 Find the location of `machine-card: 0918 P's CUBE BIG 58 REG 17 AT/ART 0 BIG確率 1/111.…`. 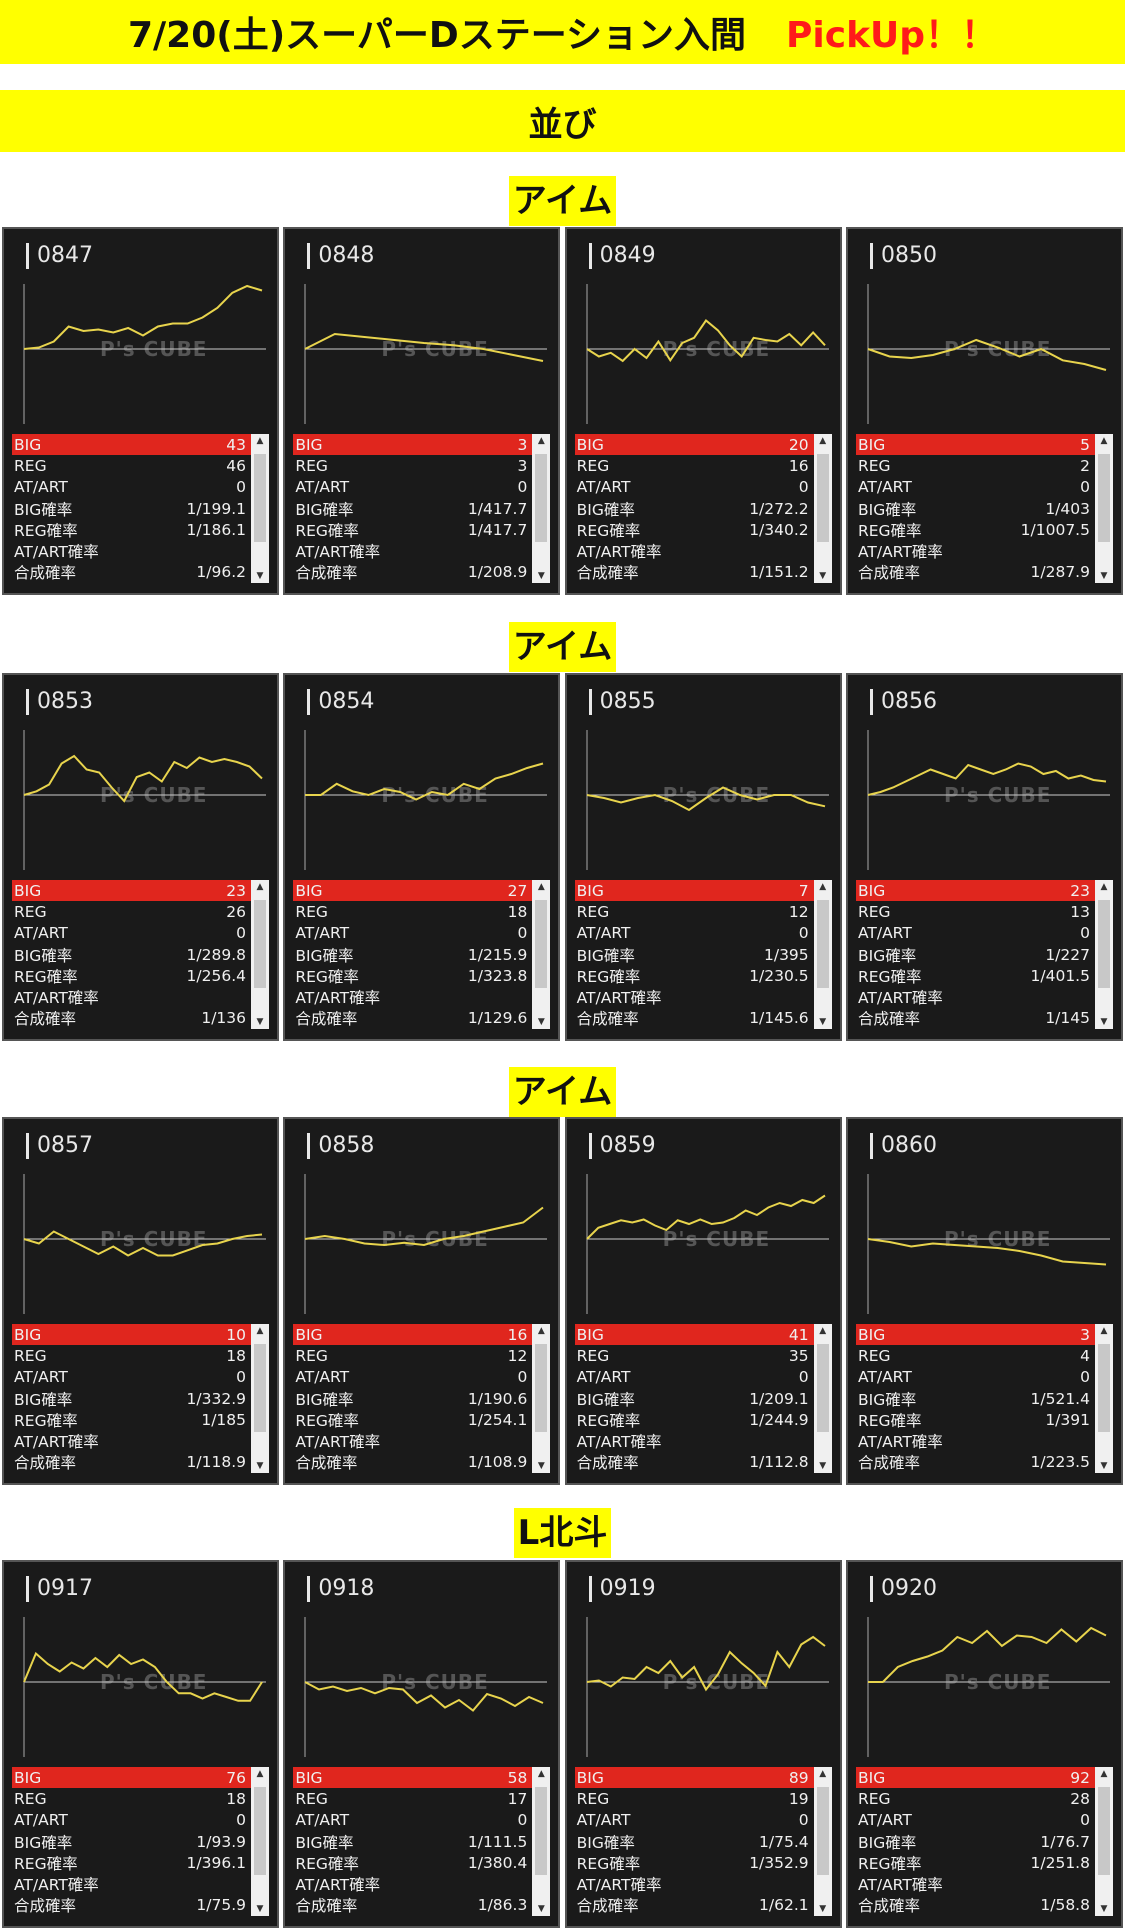

machine-card: 0918 P's CUBE BIG 58 REG 17 AT/ART 0 BIG確率 1/111.… is located at coordinates (422, 1744).